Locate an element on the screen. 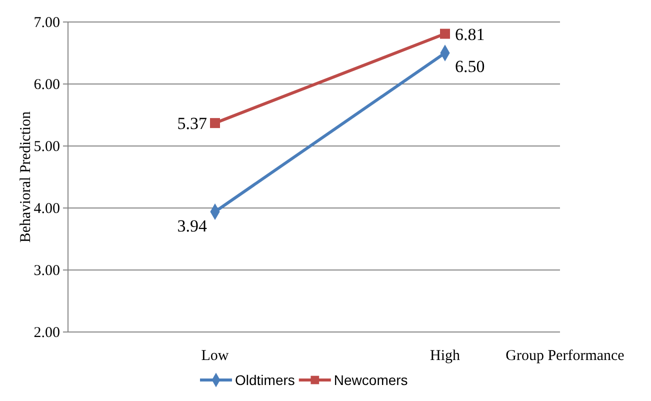 The width and height of the screenshot is (651, 401). data-label: 6.50 is located at coordinates (470, 66).